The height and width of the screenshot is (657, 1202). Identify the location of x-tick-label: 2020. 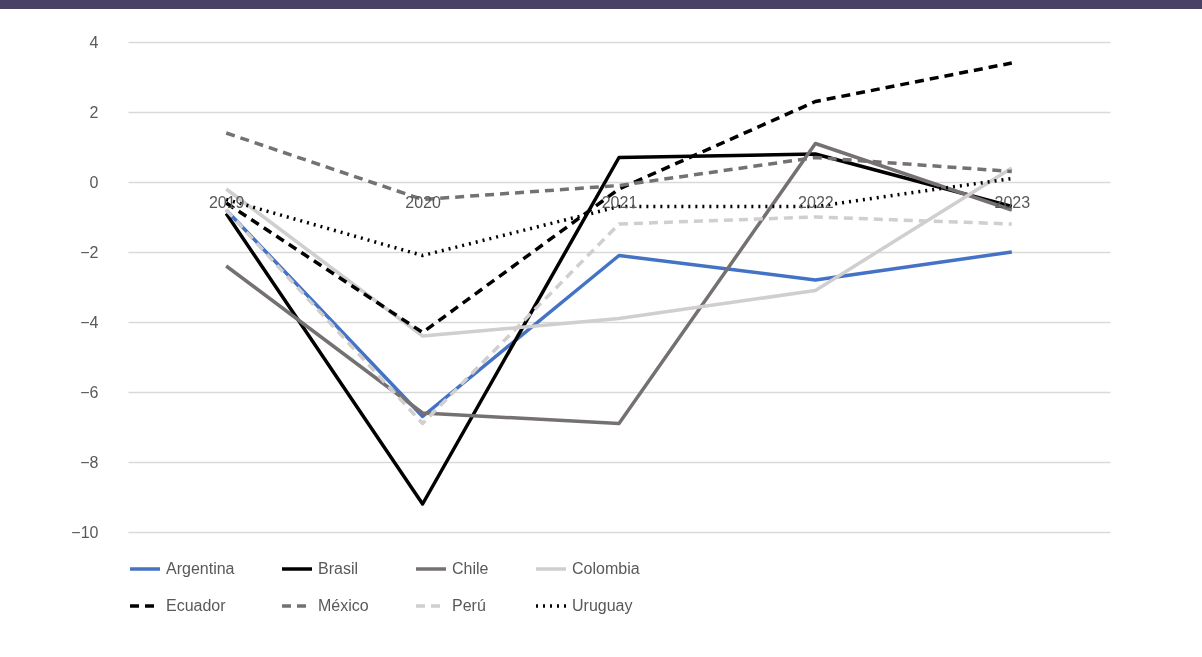
(423, 202).